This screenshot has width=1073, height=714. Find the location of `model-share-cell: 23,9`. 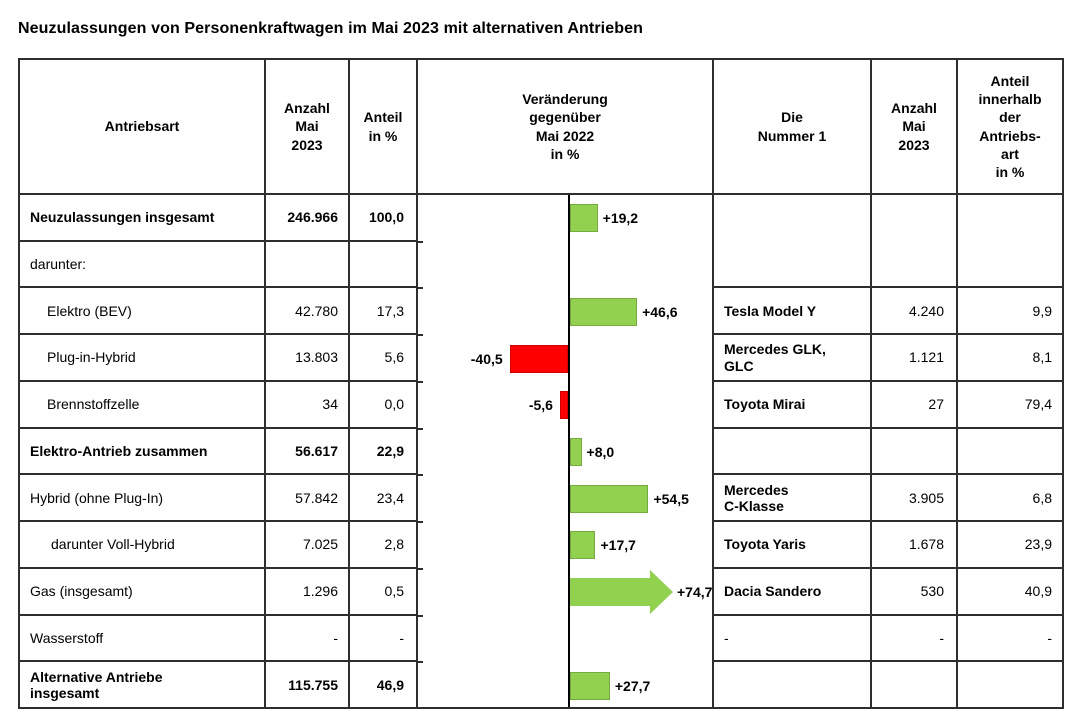

model-share-cell: 23,9 is located at coordinates (1011, 545).